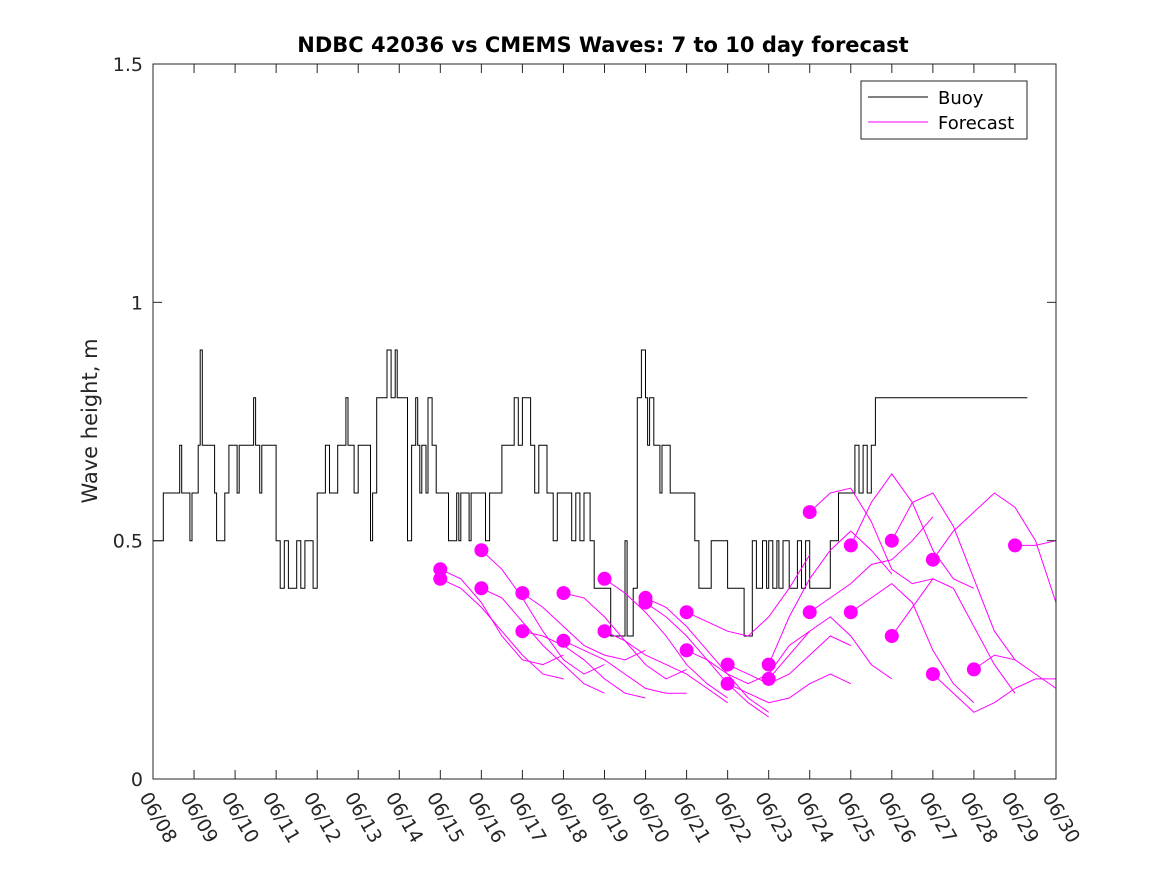 The image size is (1167, 875). What do you see at coordinates (128, 65) in the screenshot?
I see `y-tick-label: 1.5` at bounding box center [128, 65].